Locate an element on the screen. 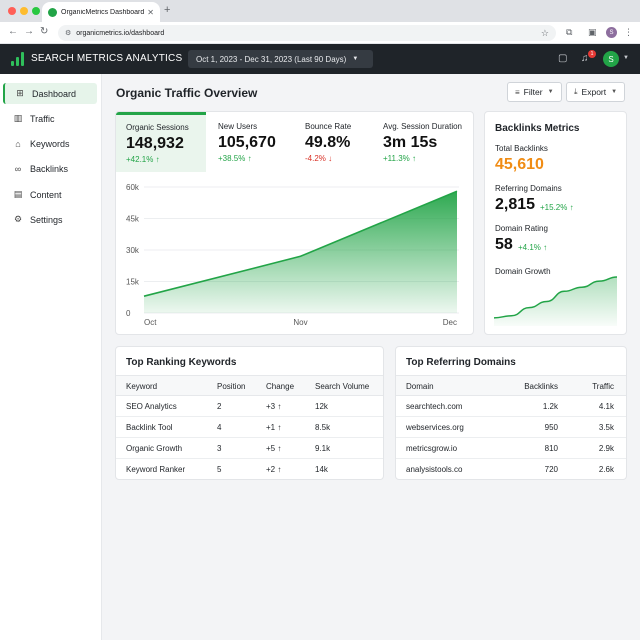  table-row: SEO Analytics 2 +3 ↑ 12k is located at coordinates (249, 406).